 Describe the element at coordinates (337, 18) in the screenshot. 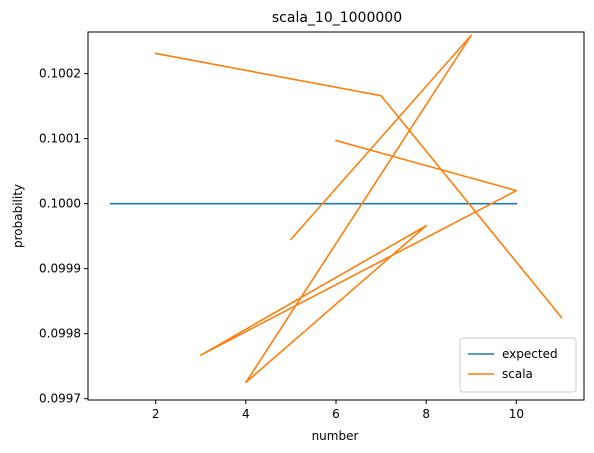

I see `chart-title: scala_10_1000000` at that location.